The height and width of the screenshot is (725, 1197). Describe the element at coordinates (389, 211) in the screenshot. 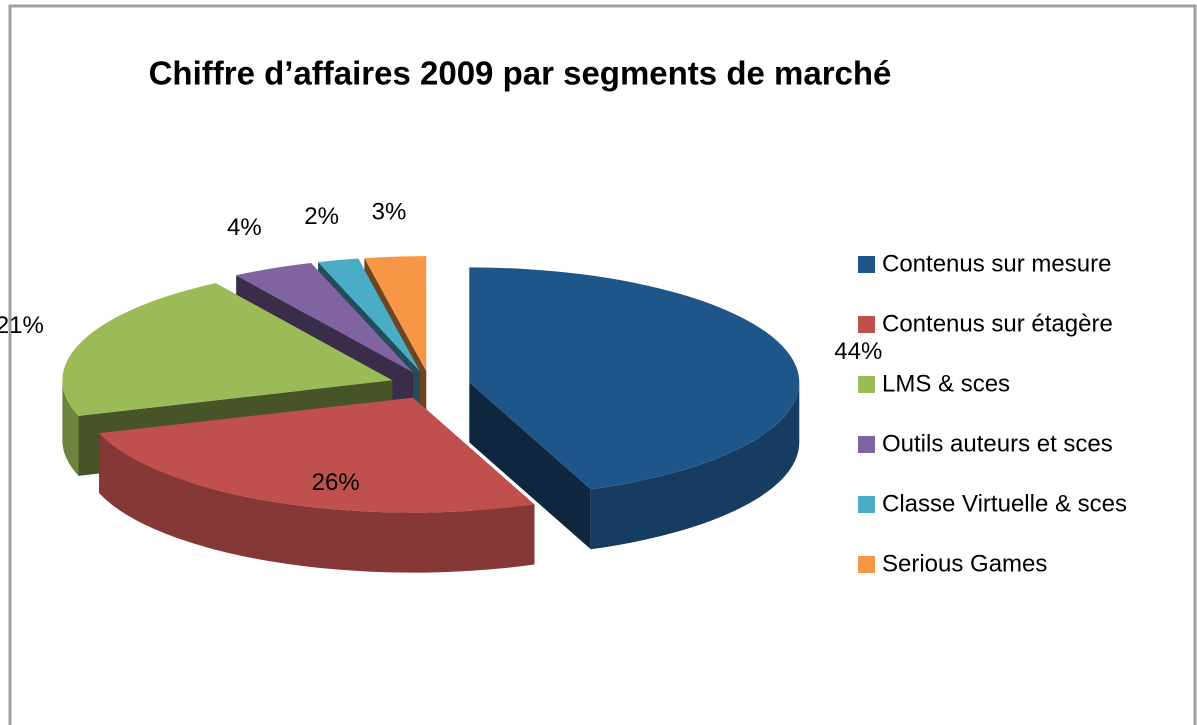

I see `data-label: 3%` at that location.